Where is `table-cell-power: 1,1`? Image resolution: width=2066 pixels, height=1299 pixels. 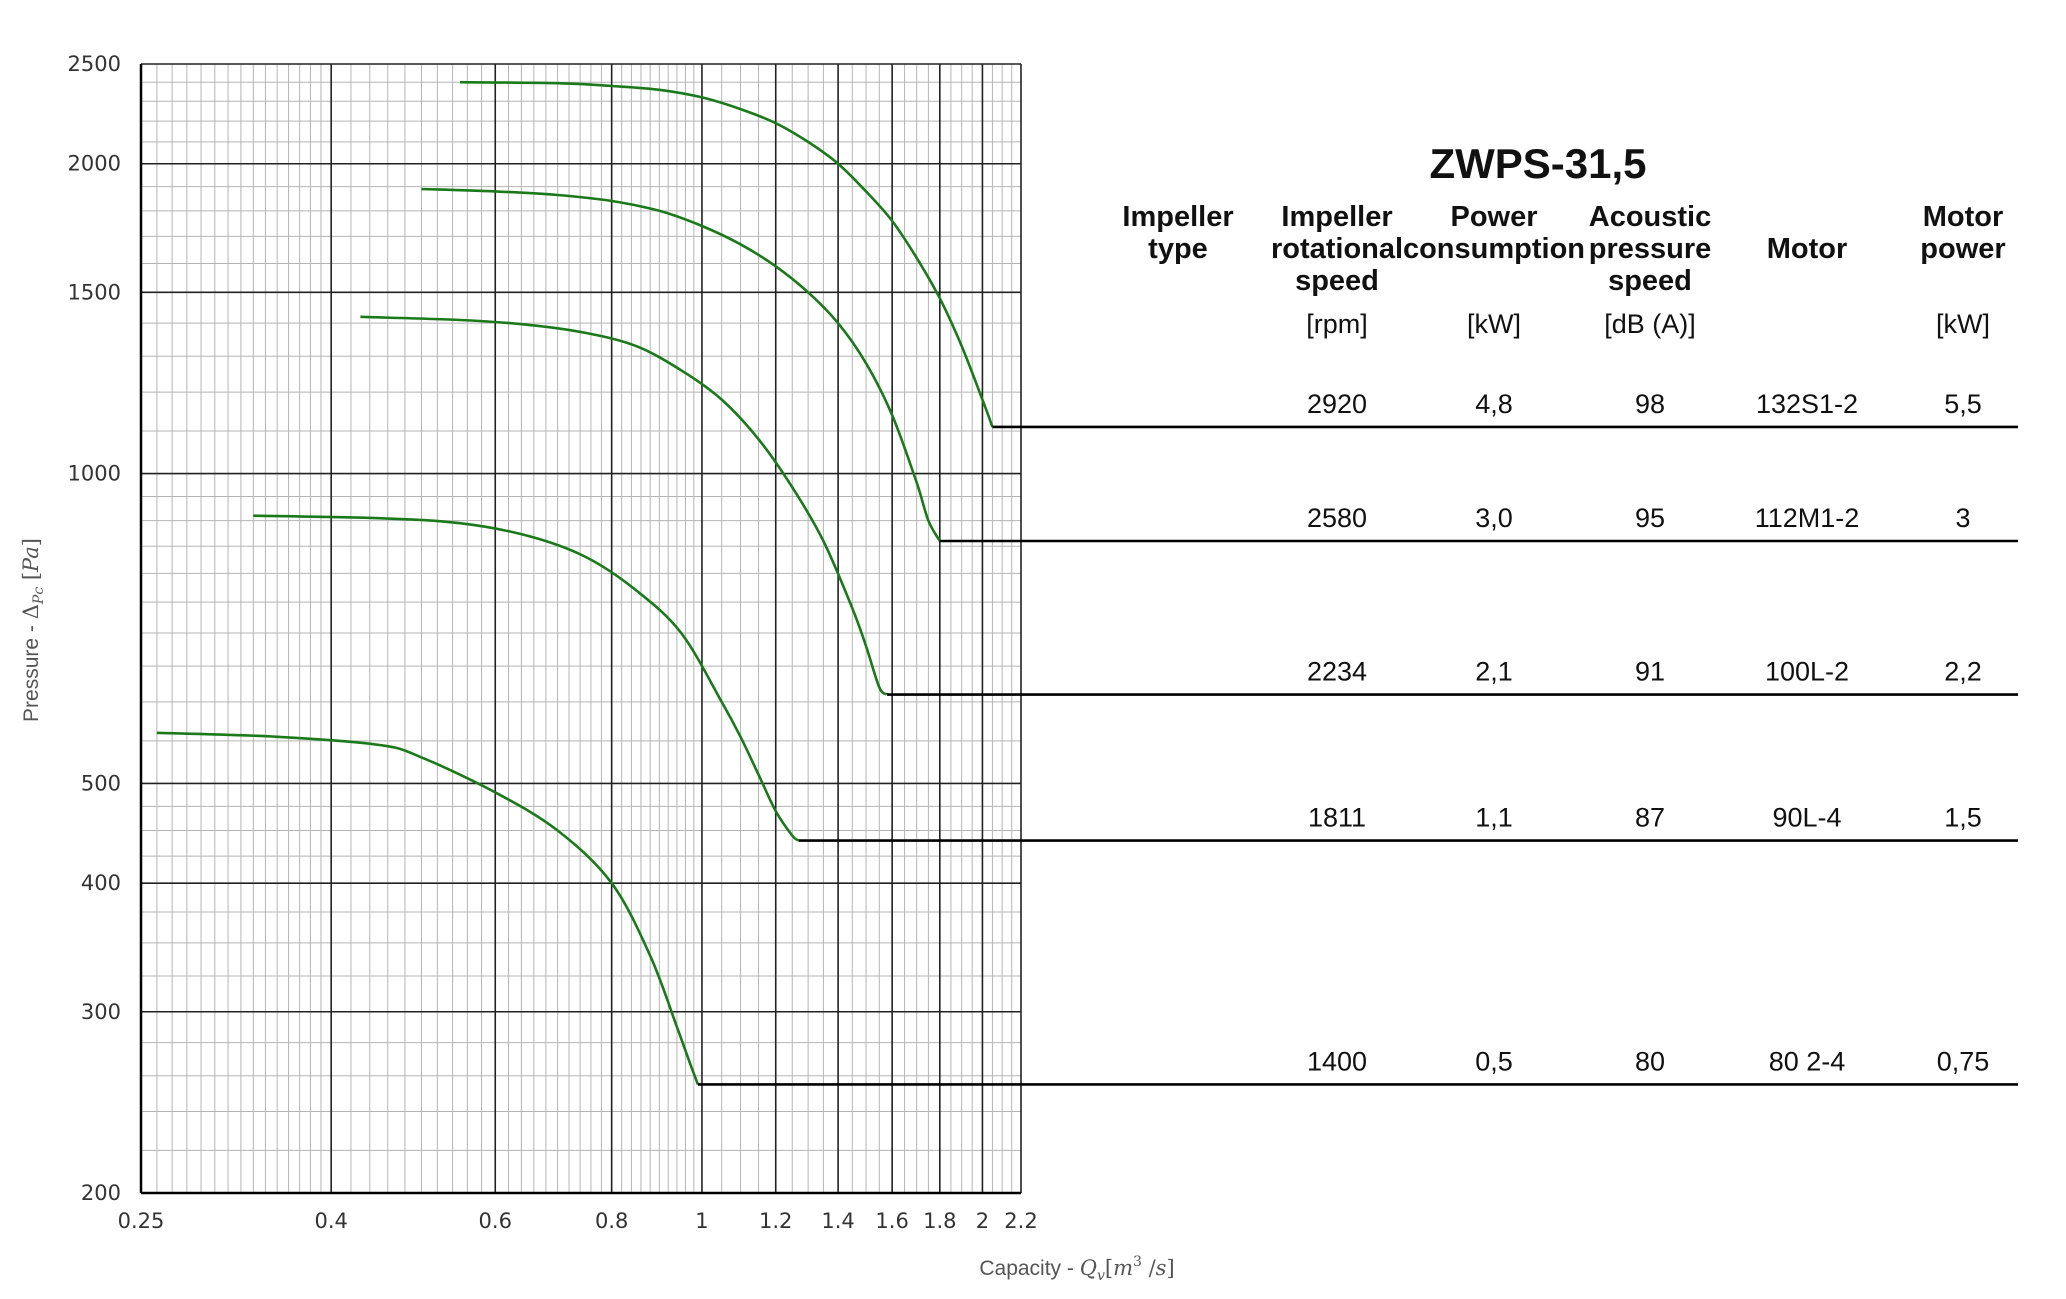
table-cell-power: 1,1 is located at coordinates (1494, 818).